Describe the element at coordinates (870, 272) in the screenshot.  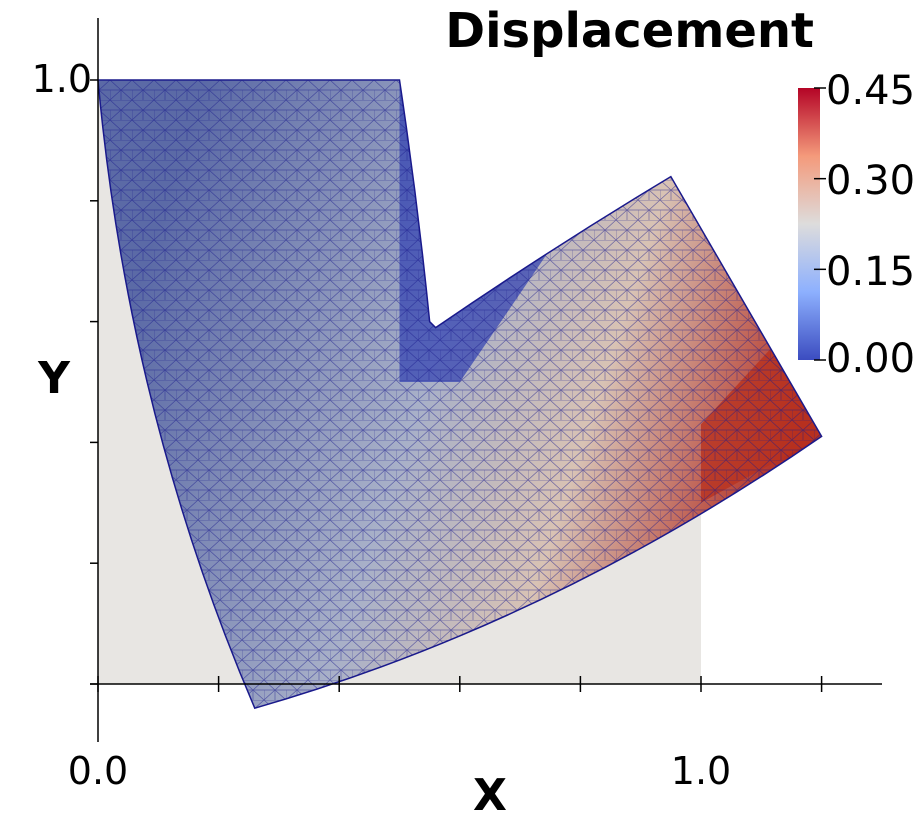
I see `colorbar-label-015: 0.15` at that location.